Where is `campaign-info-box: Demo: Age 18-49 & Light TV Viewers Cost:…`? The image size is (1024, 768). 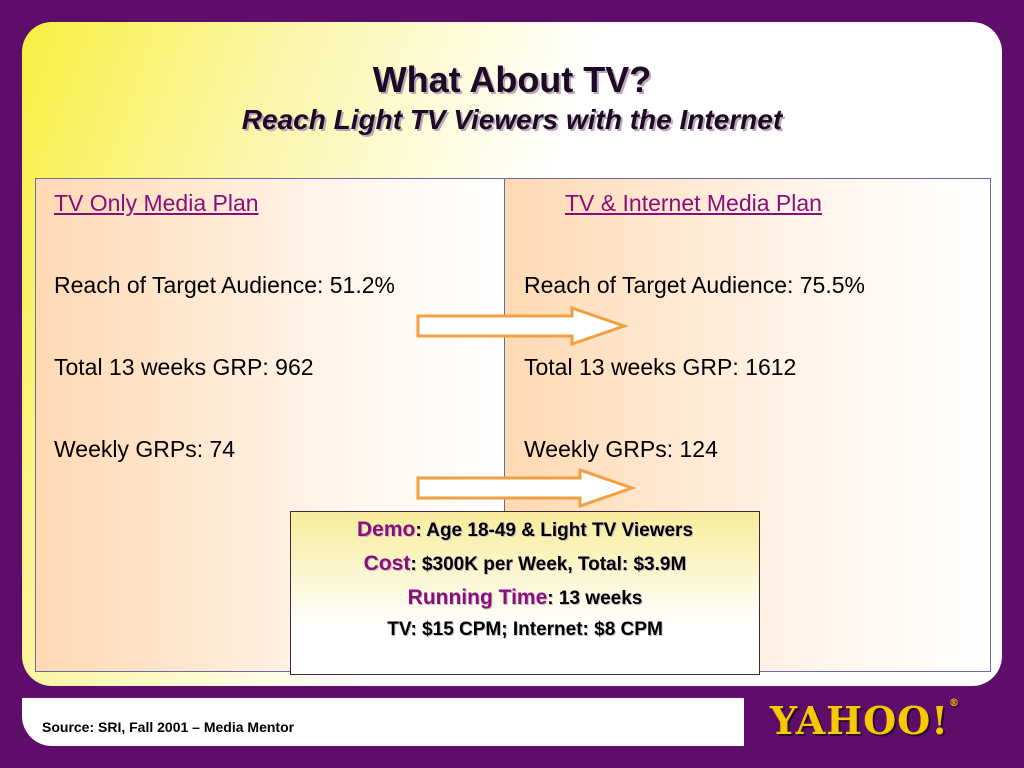
campaign-info-box: Demo: Age 18-49 & Light TV Viewers Cost:… is located at coordinates (525, 593).